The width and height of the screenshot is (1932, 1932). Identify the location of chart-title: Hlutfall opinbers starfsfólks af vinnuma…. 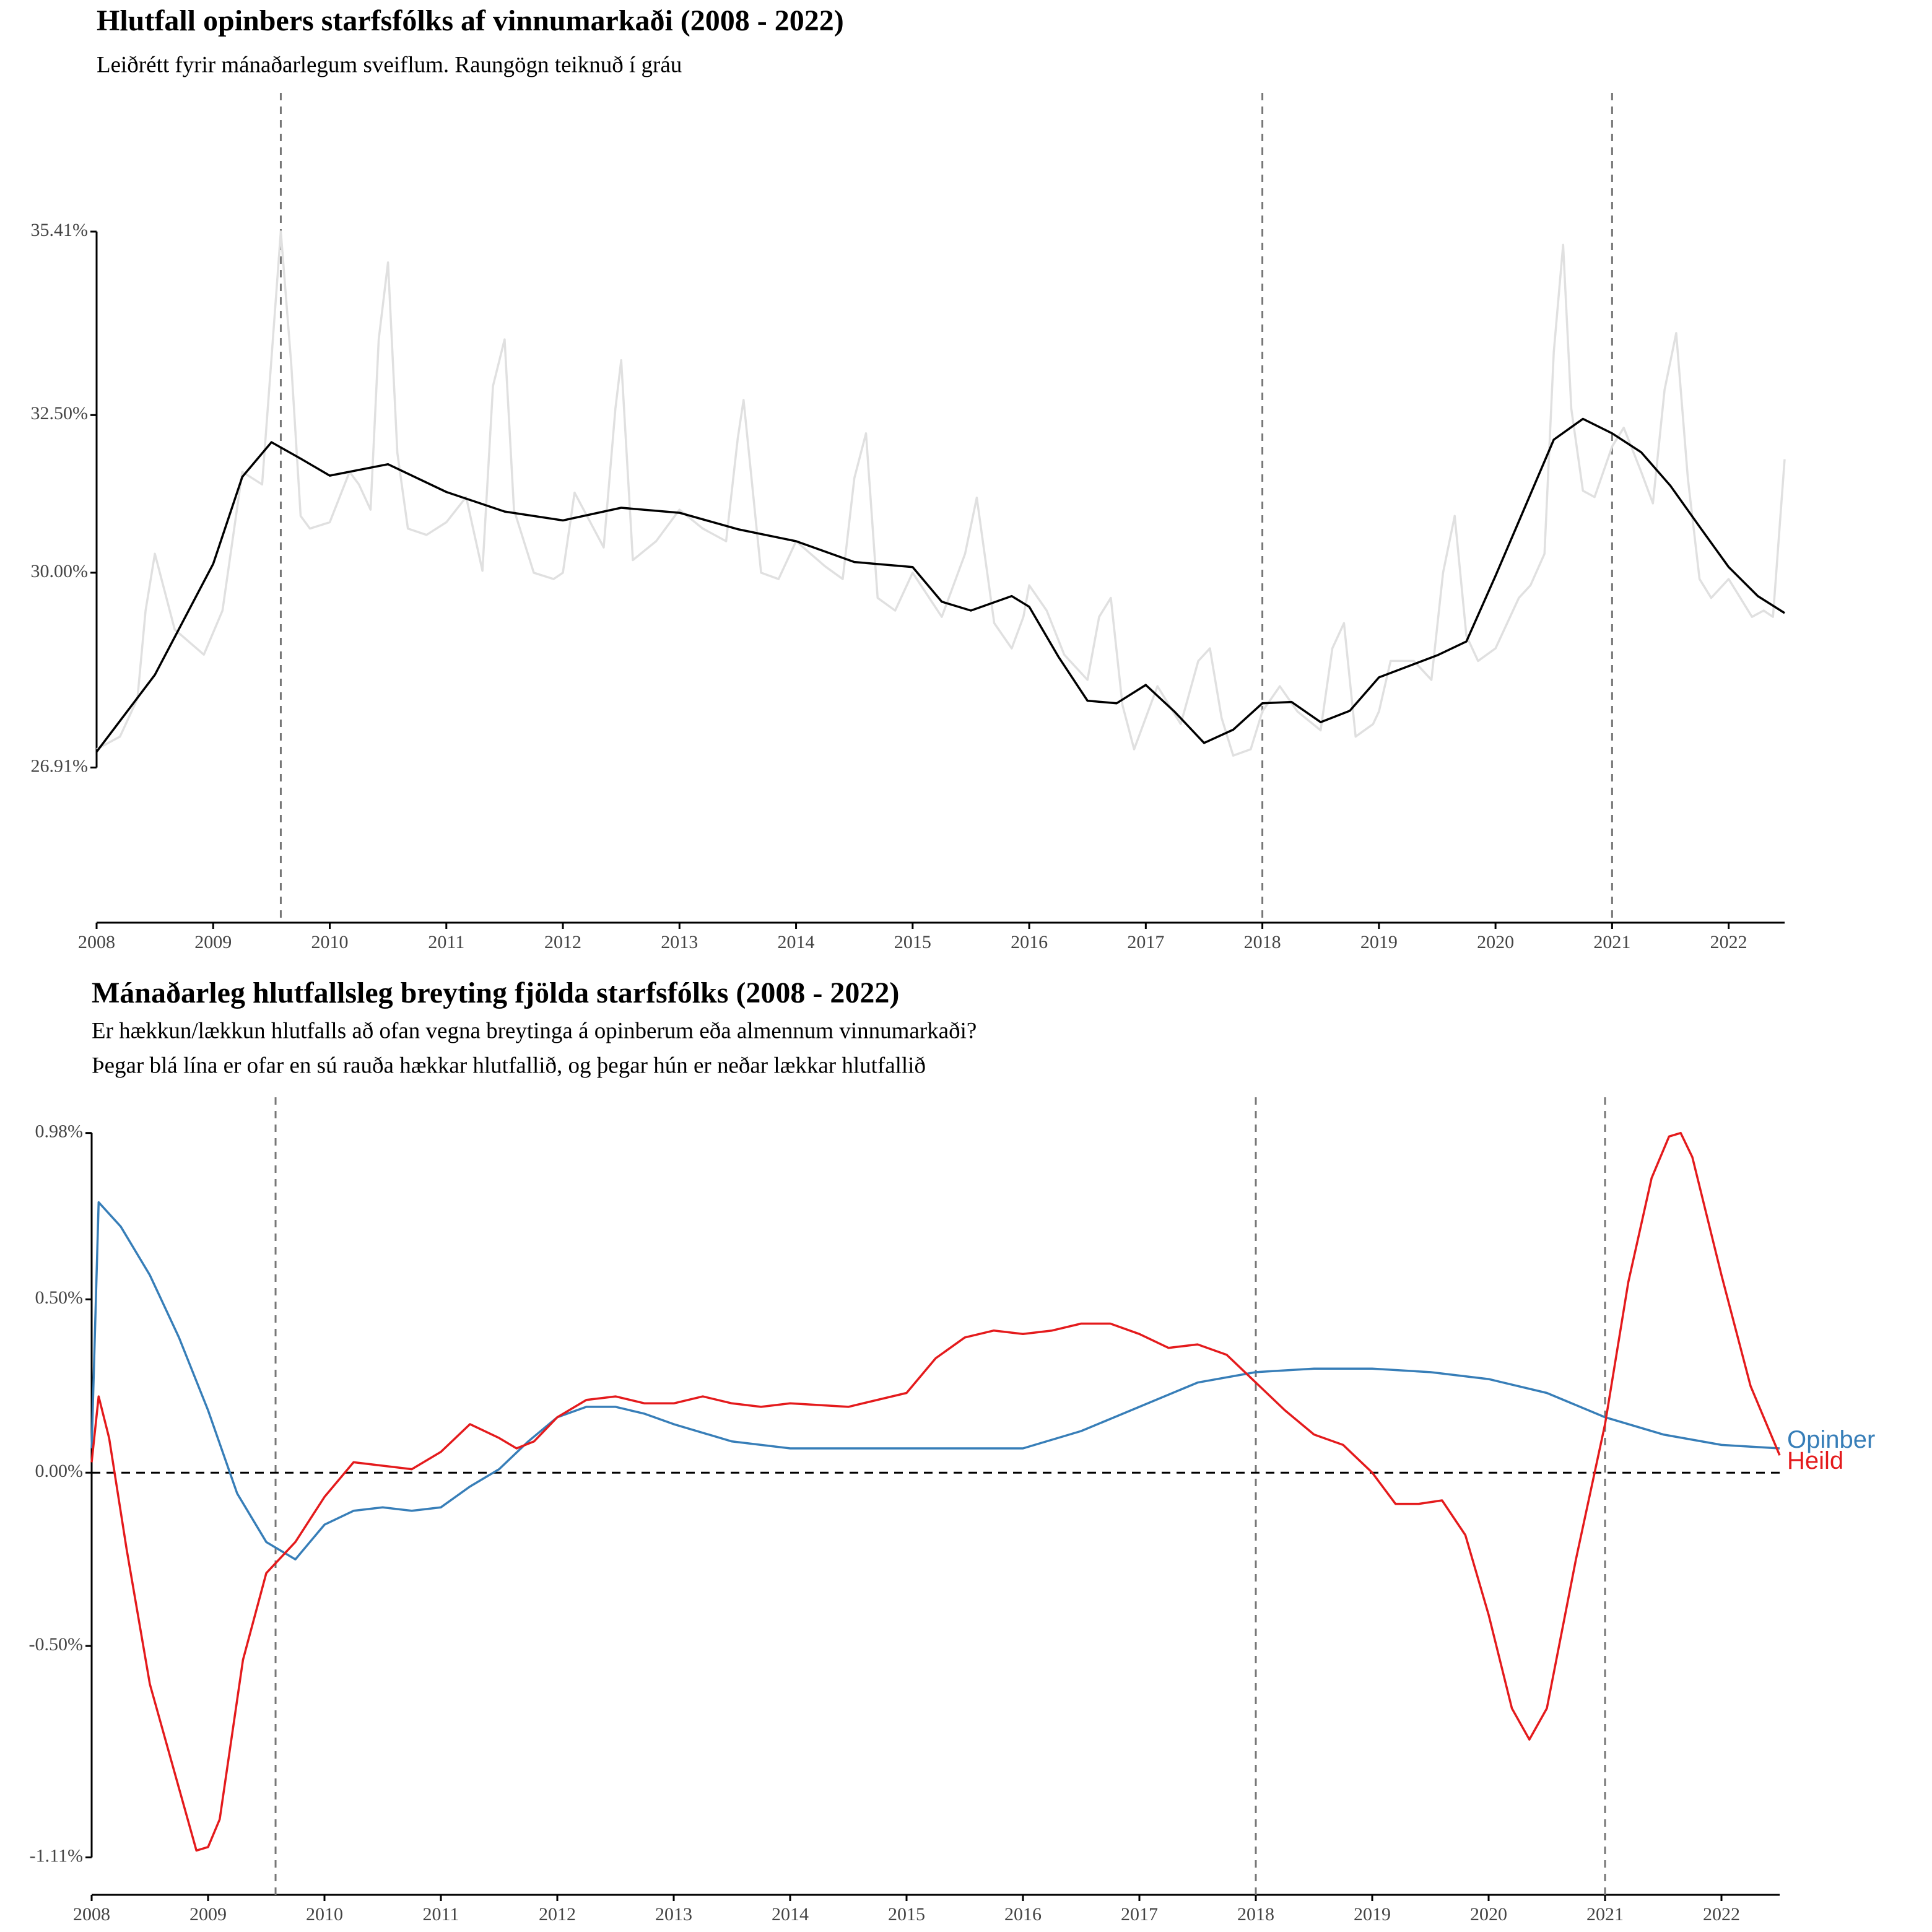
(470, 20).